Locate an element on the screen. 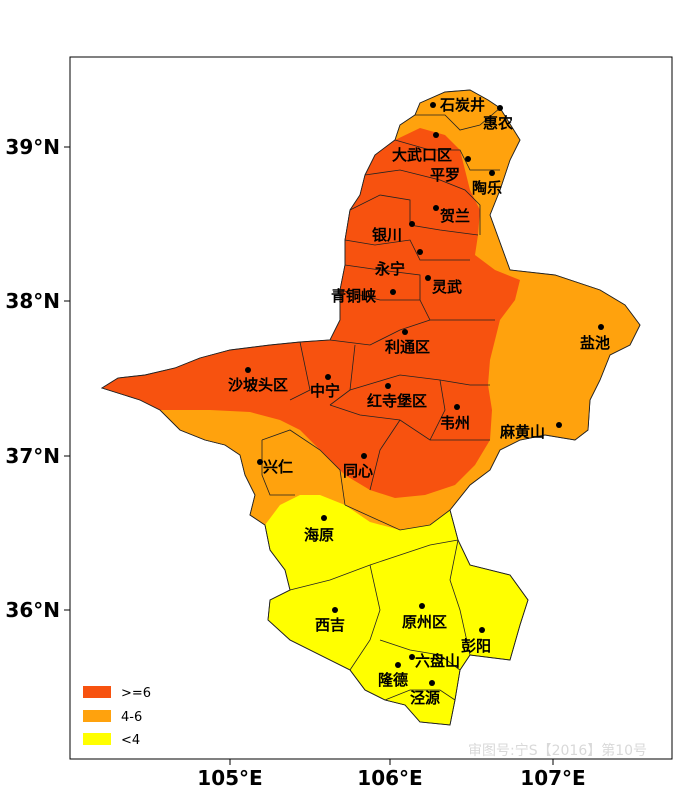  city-label: 陶乐 is located at coordinates (487, 188).